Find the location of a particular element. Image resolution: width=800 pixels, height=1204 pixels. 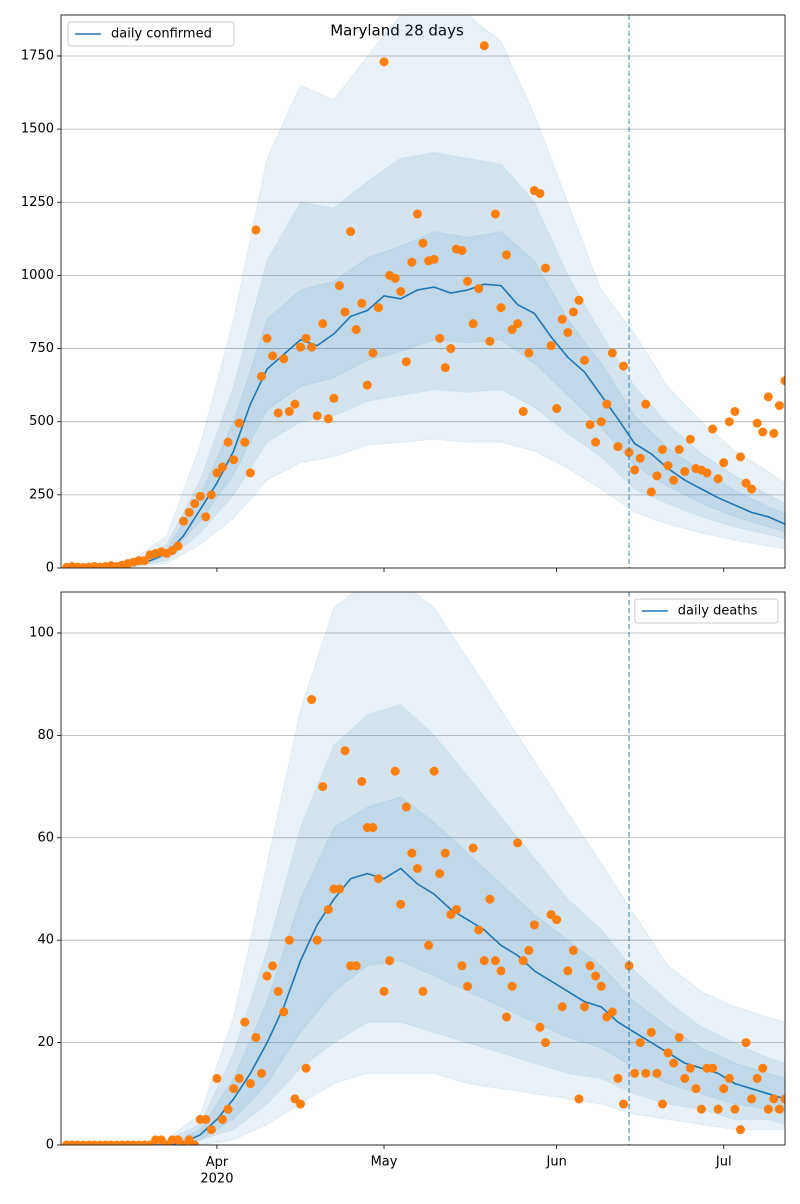

legend: daily confirmed is located at coordinates (151, 34).